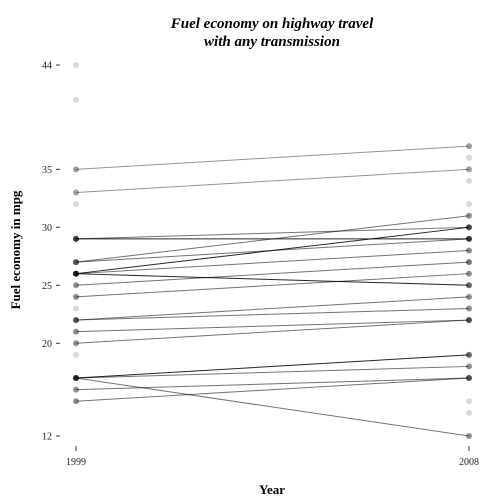 This screenshot has width=504, height=504. What do you see at coordinates (469, 462) in the screenshot?
I see `x-tick-label: 2008` at bounding box center [469, 462].